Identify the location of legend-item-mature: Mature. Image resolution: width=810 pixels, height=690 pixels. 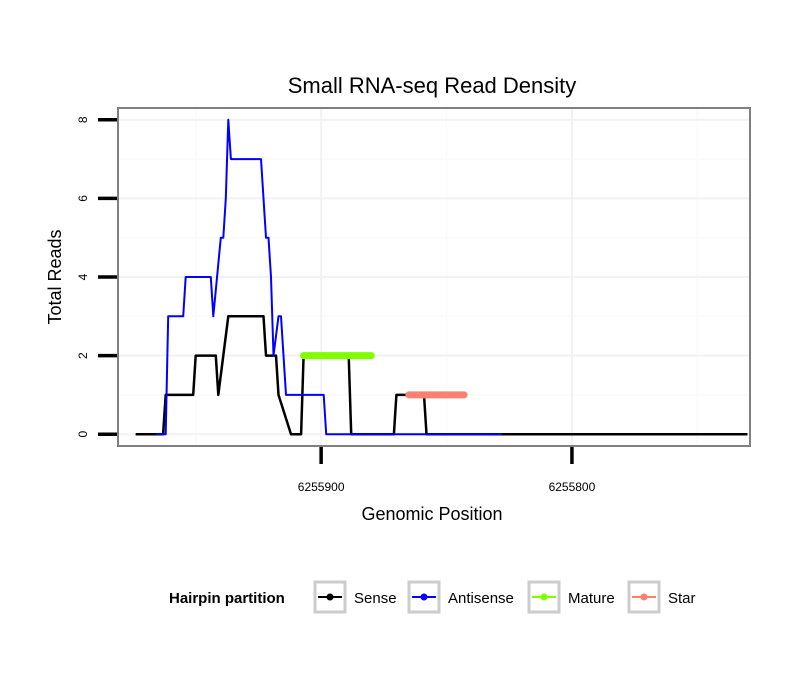
(571, 597).